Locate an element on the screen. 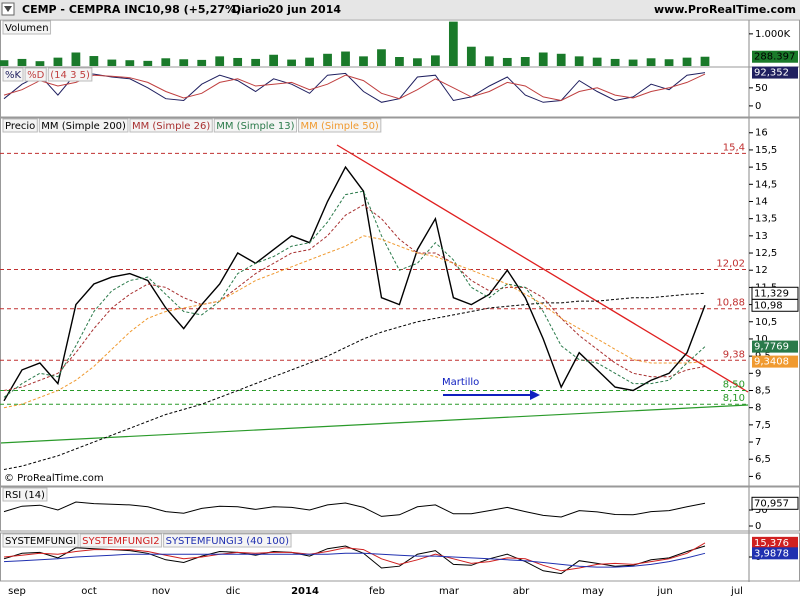  annotation: Martillo is located at coordinates (460, 382).